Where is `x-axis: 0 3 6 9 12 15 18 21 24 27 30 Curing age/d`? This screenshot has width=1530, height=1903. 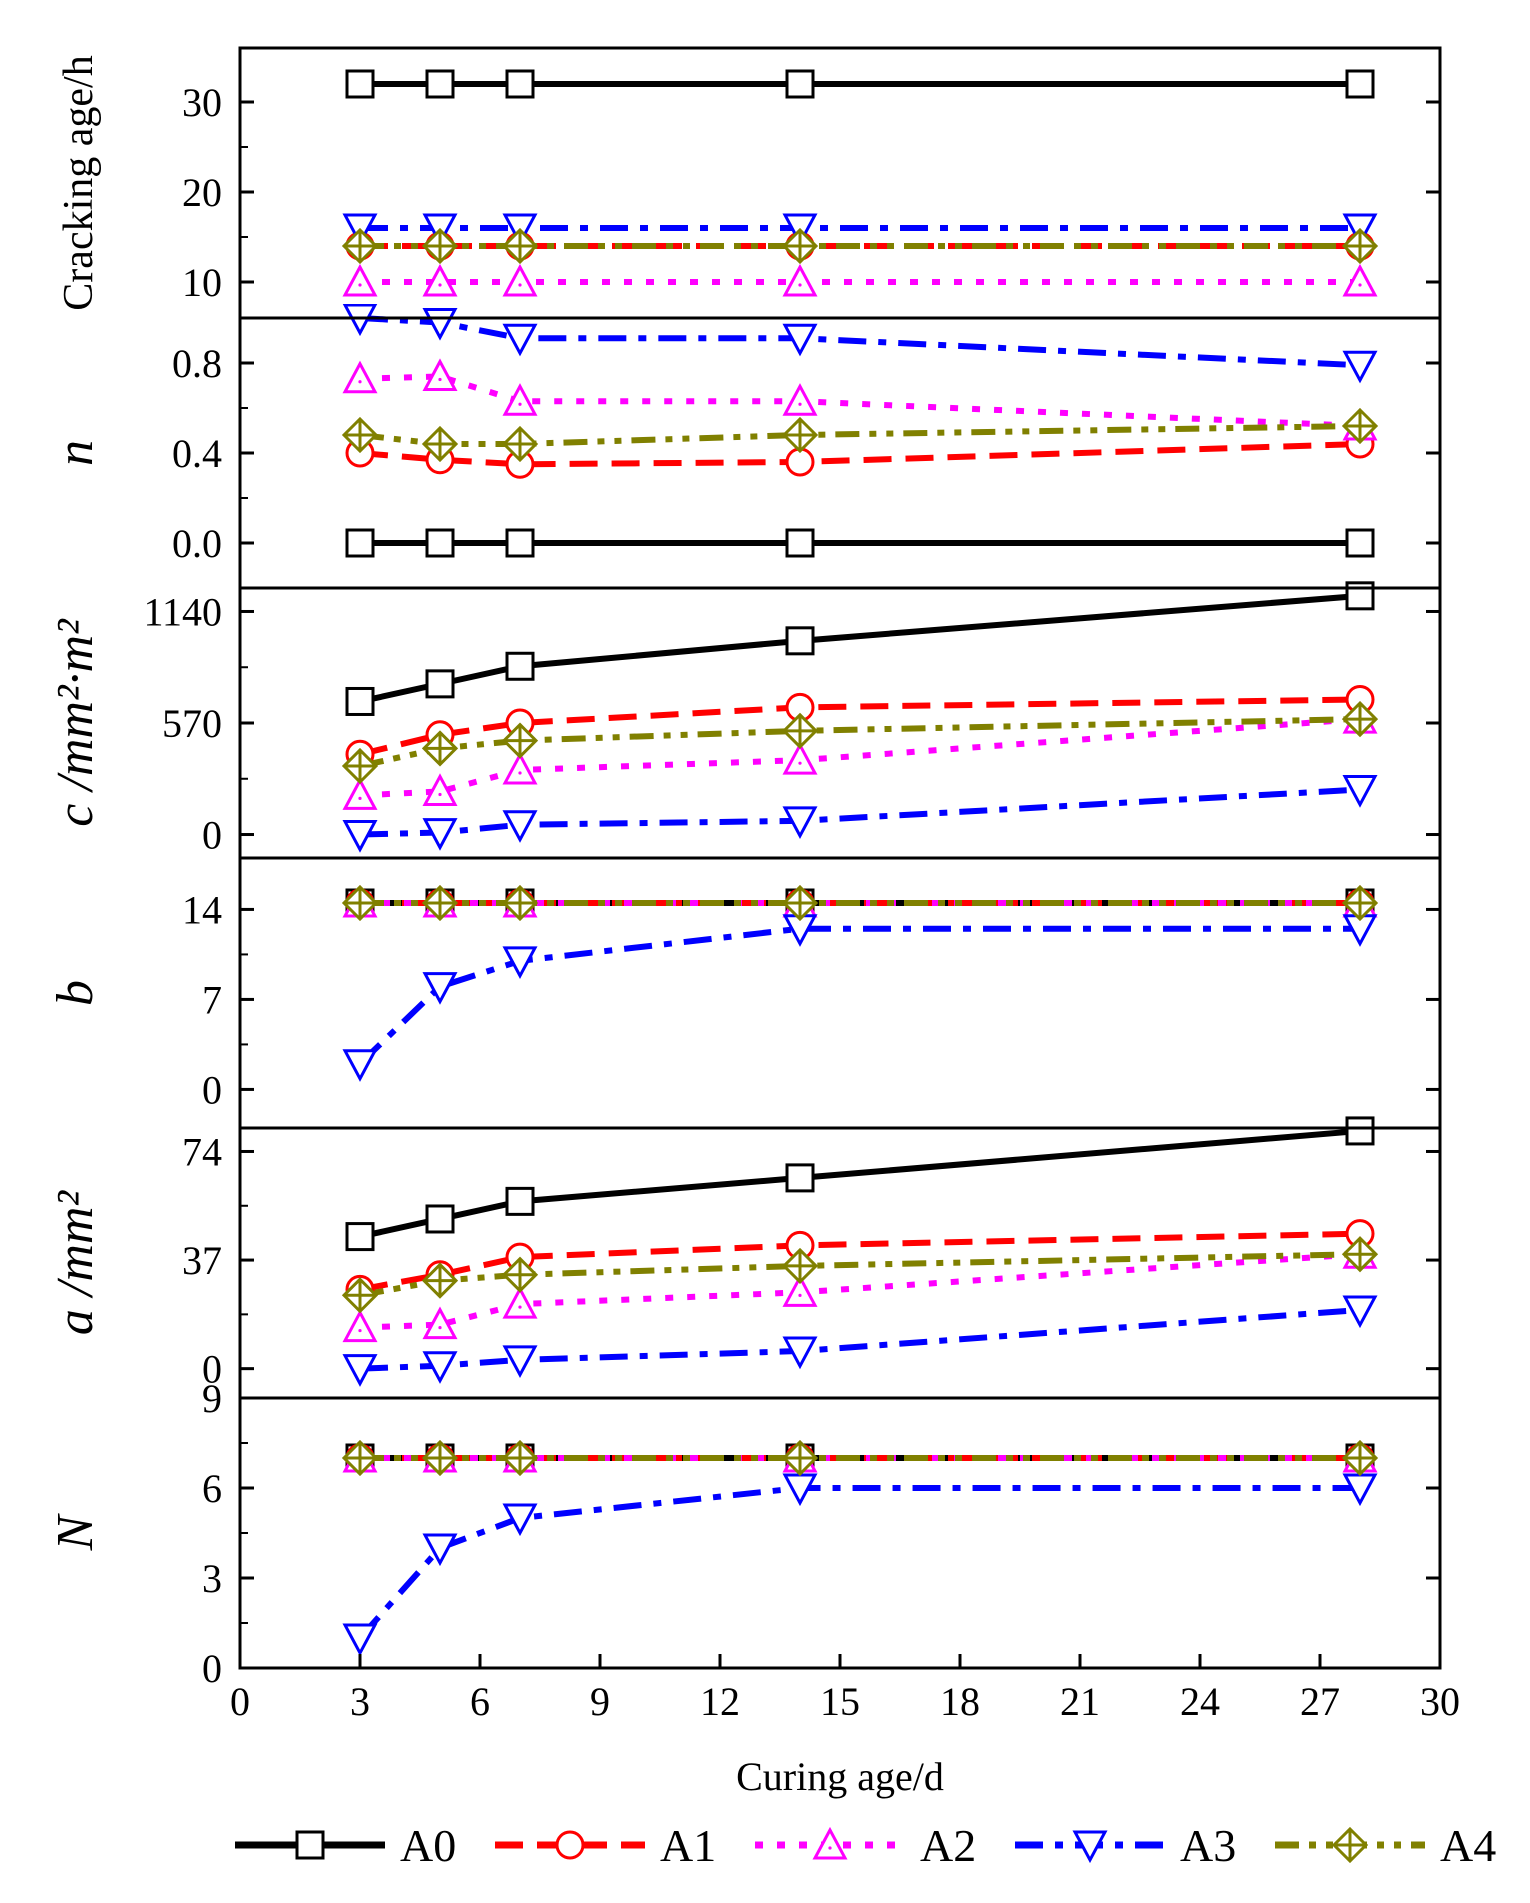
x-axis: 0 3 6 9 12 15 18 21 24 27 30 Curing age/d is located at coordinates (845, 1726).